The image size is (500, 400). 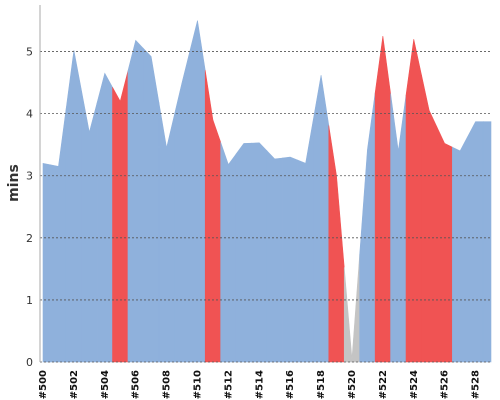 I want to click on x-tick-label: #510, so click(x=197, y=384).